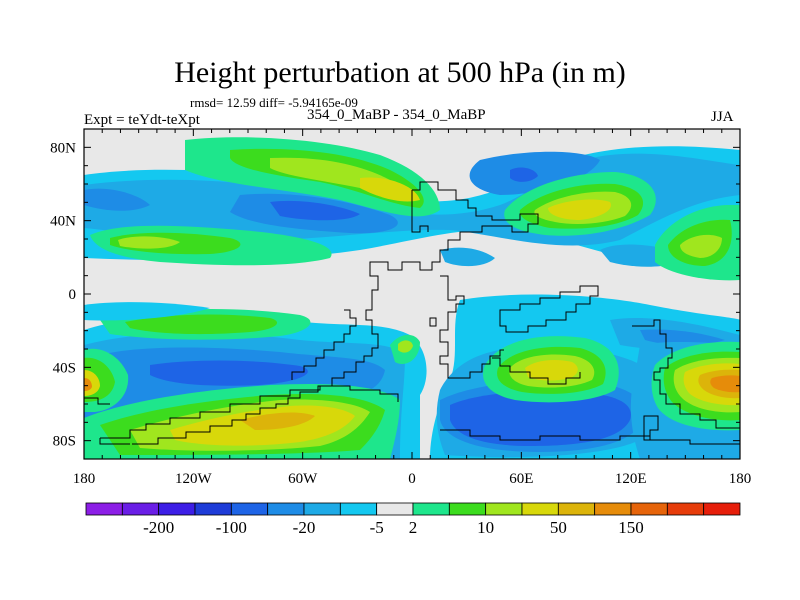 The image size is (800, 600). I want to click on y-tick-label: 40N, so click(63, 222).